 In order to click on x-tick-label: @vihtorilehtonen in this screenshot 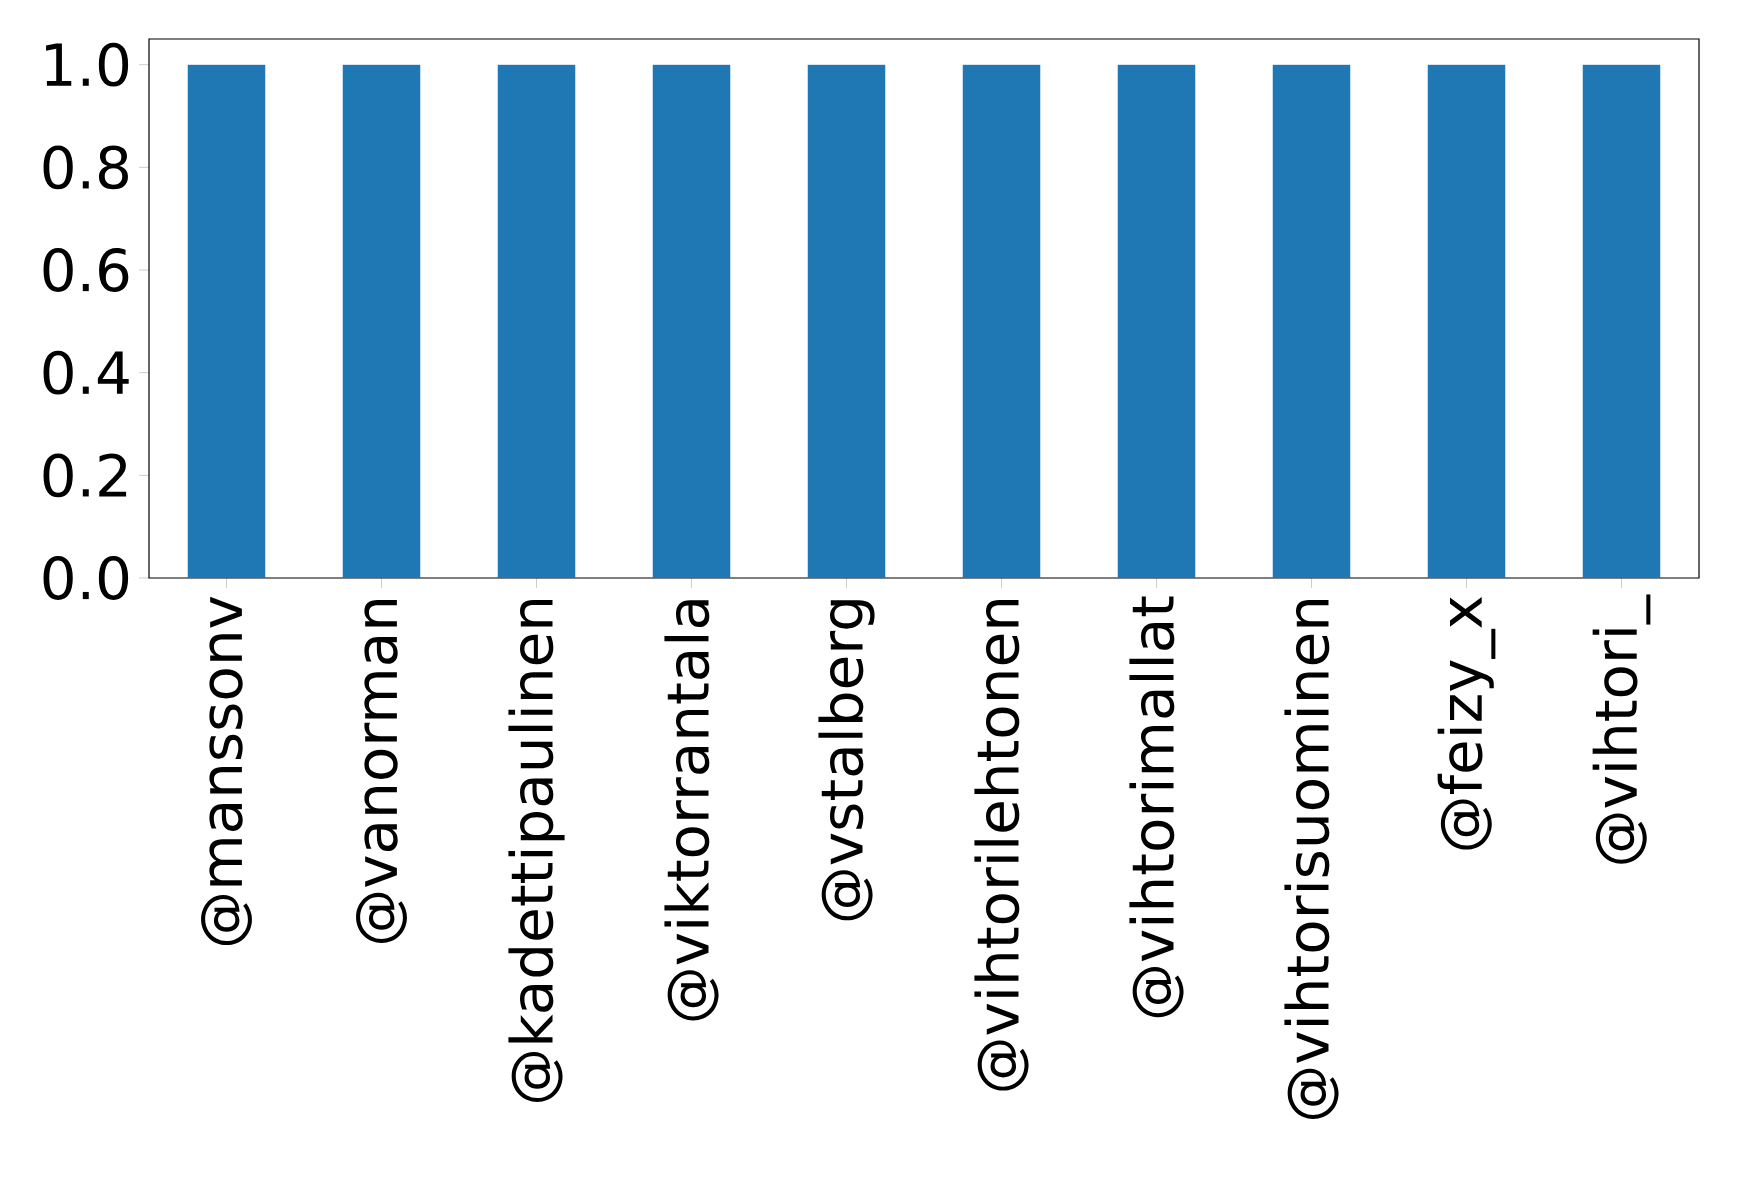, I will do `click(1001, 845)`.